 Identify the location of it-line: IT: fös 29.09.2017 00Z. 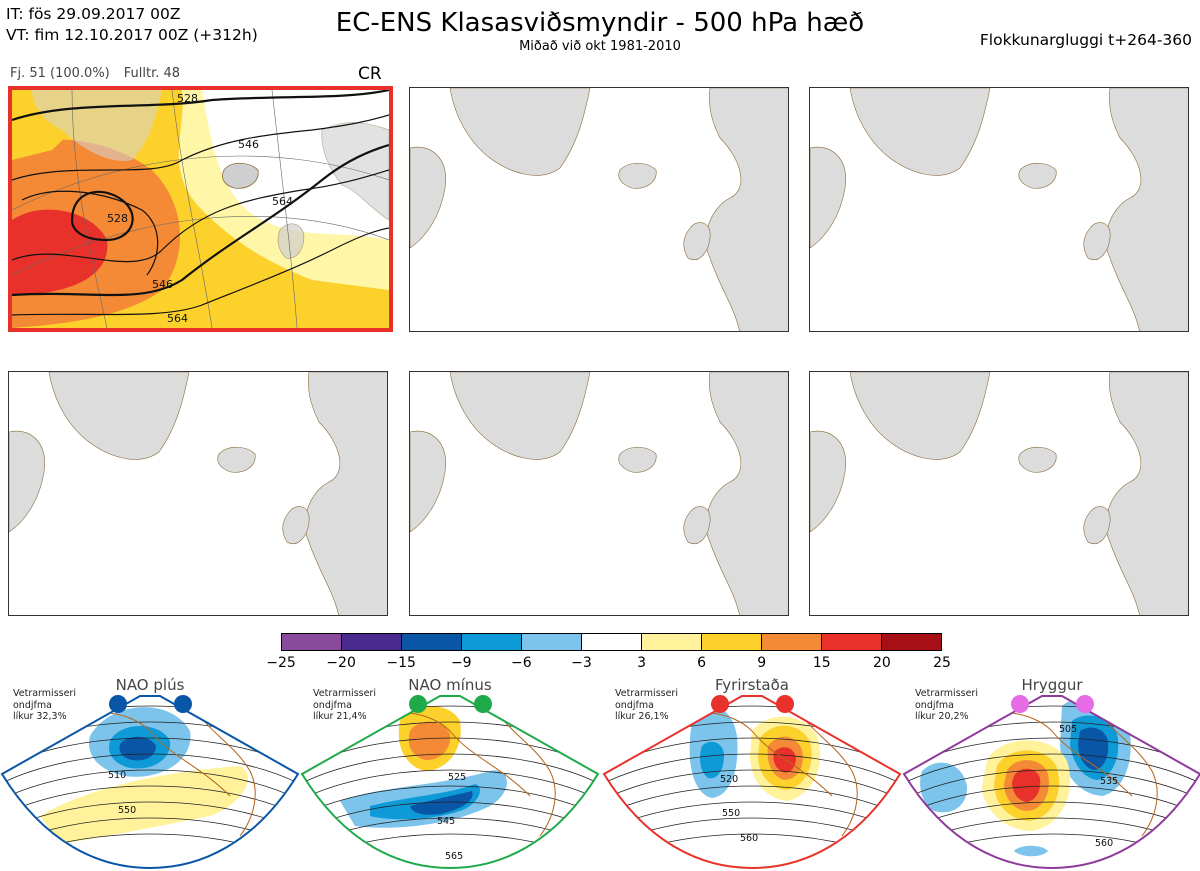
(93, 14).